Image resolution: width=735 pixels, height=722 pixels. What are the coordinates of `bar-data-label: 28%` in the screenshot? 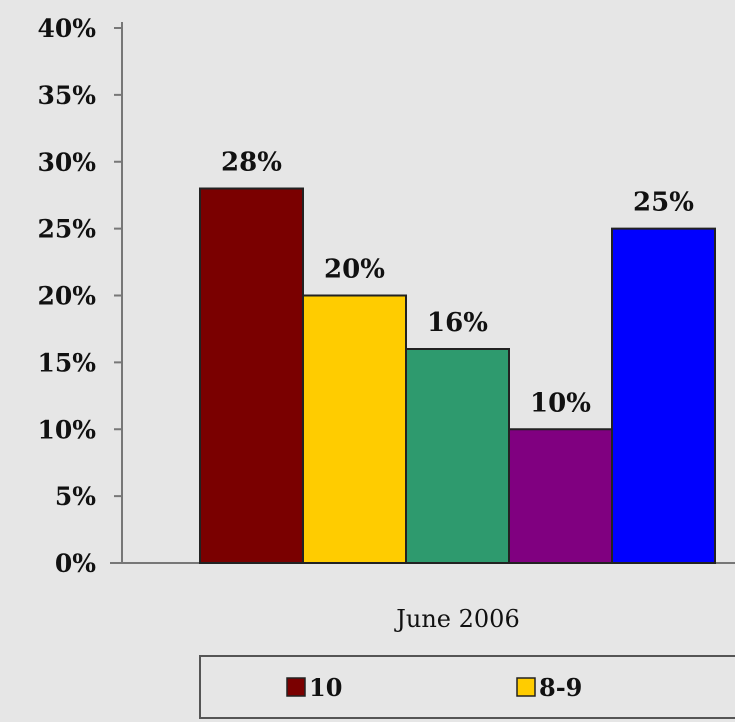 It's located at (251, 163).